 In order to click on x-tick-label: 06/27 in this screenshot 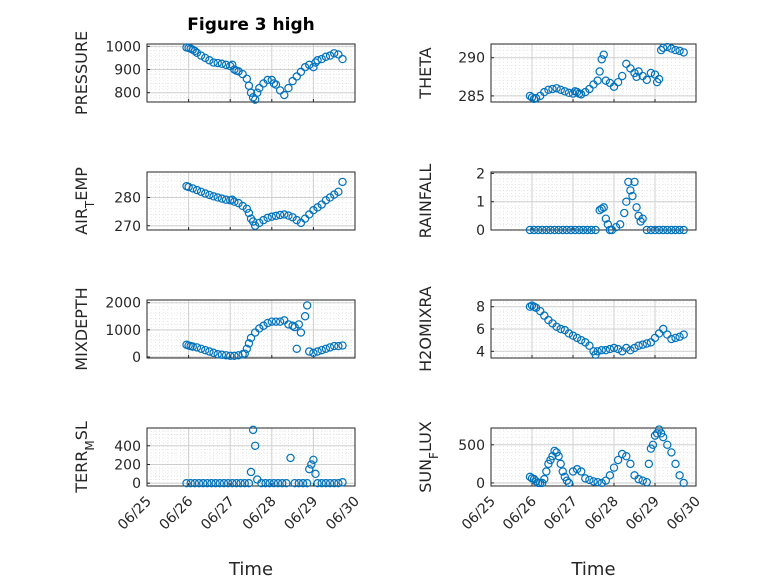, I will do `click(218, 514)`.